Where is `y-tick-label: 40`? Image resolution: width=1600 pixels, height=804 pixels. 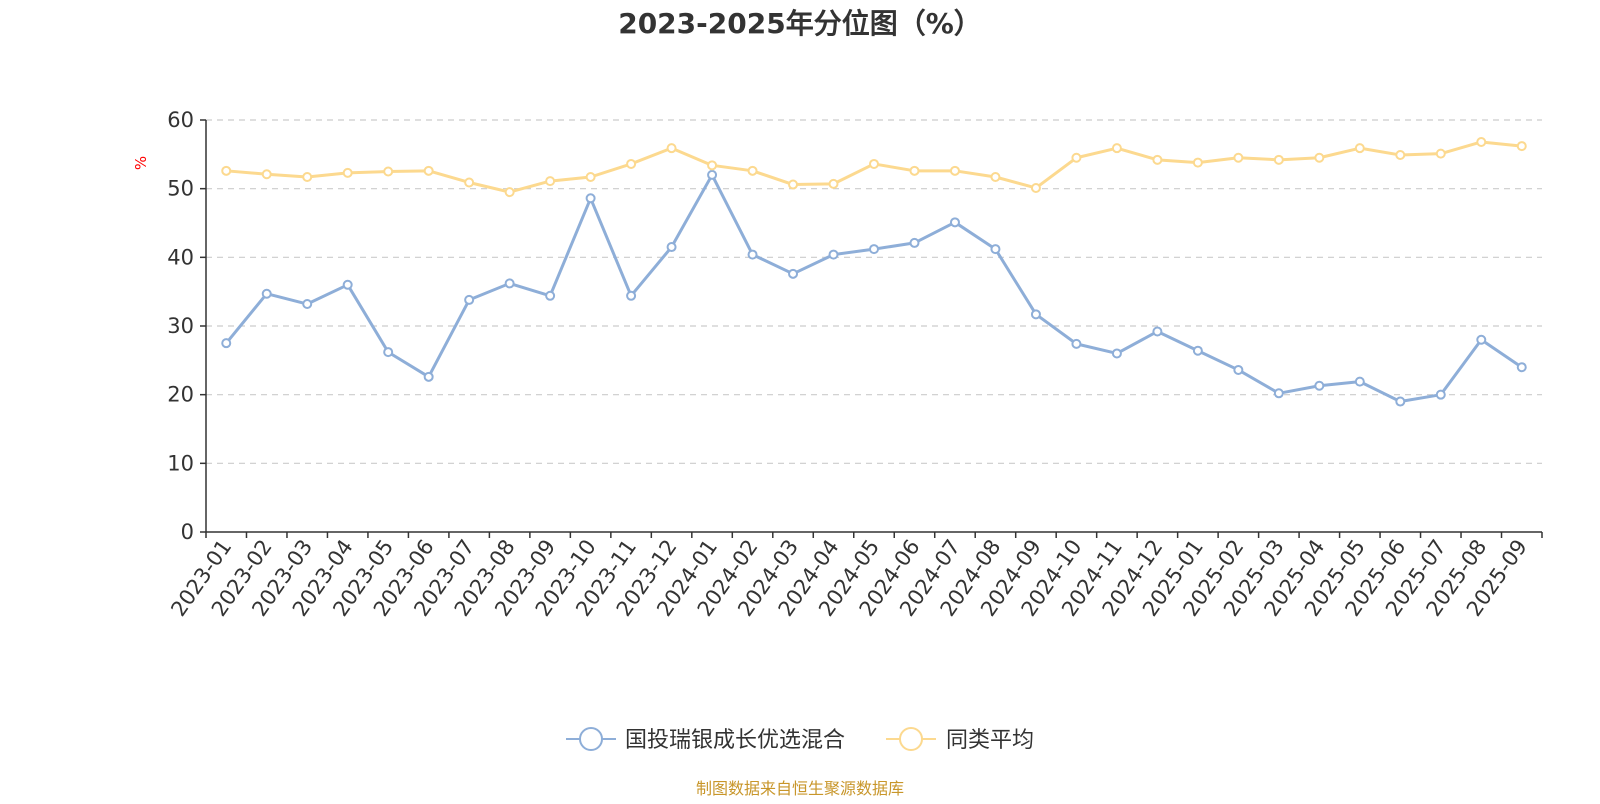
y-tick-label: 40 is located at coordinates (180, 257).